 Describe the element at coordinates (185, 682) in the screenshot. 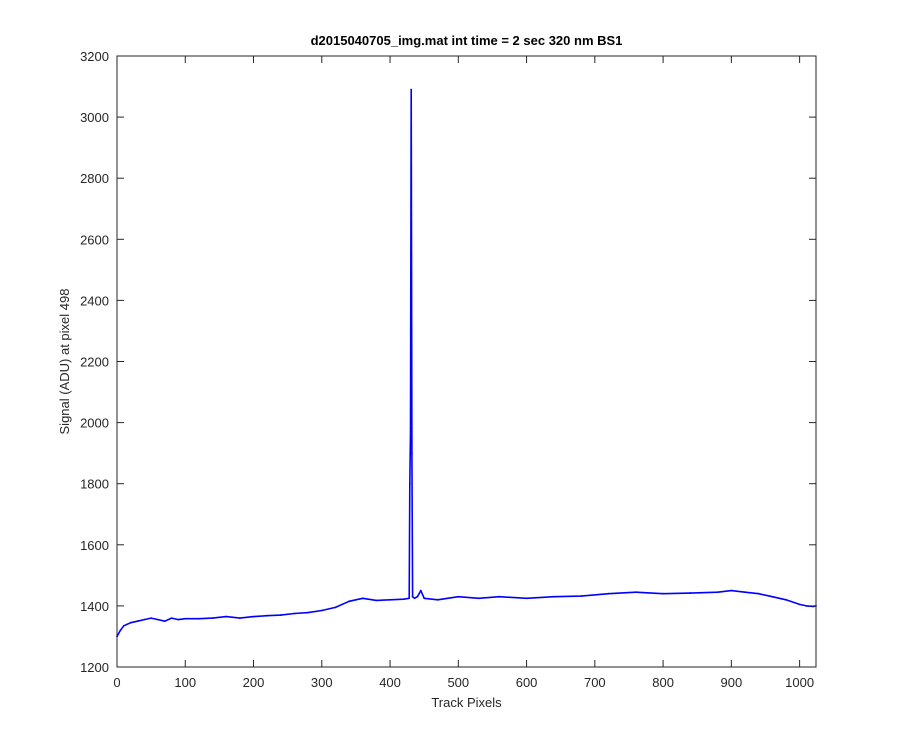

I see `x-tick-label: 100` at that location.